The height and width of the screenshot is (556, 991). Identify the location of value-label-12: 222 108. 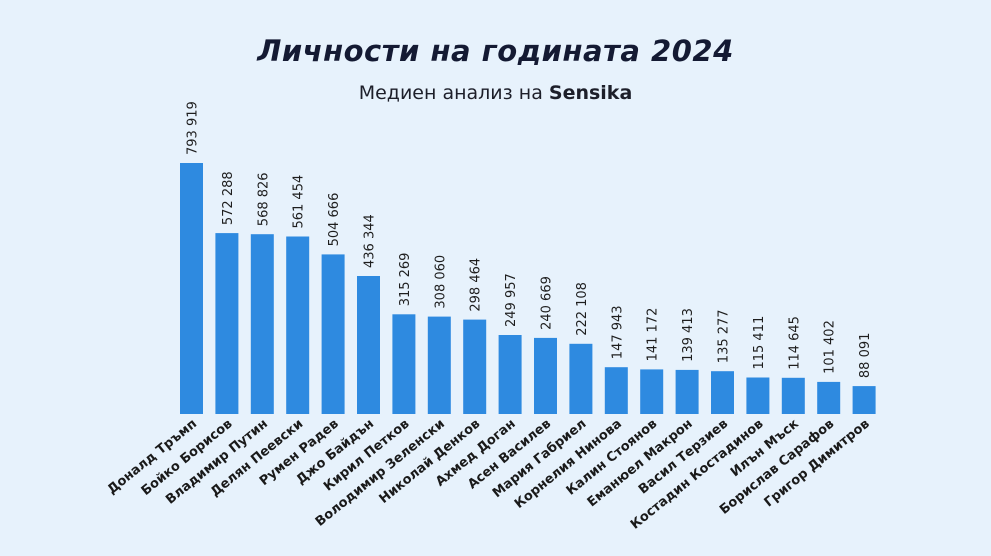
(582, 309).